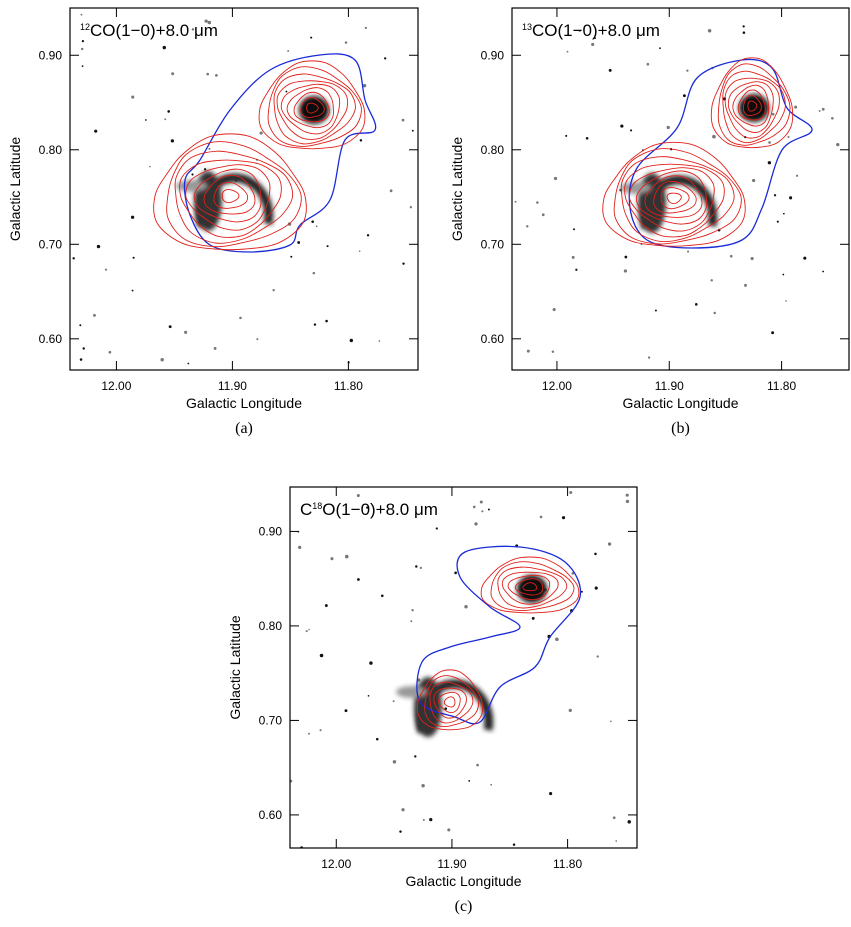 This screenshot has height=927, width=851. I want to click on title-text: O(1−0)+8.0 μm, so click(380, 509).